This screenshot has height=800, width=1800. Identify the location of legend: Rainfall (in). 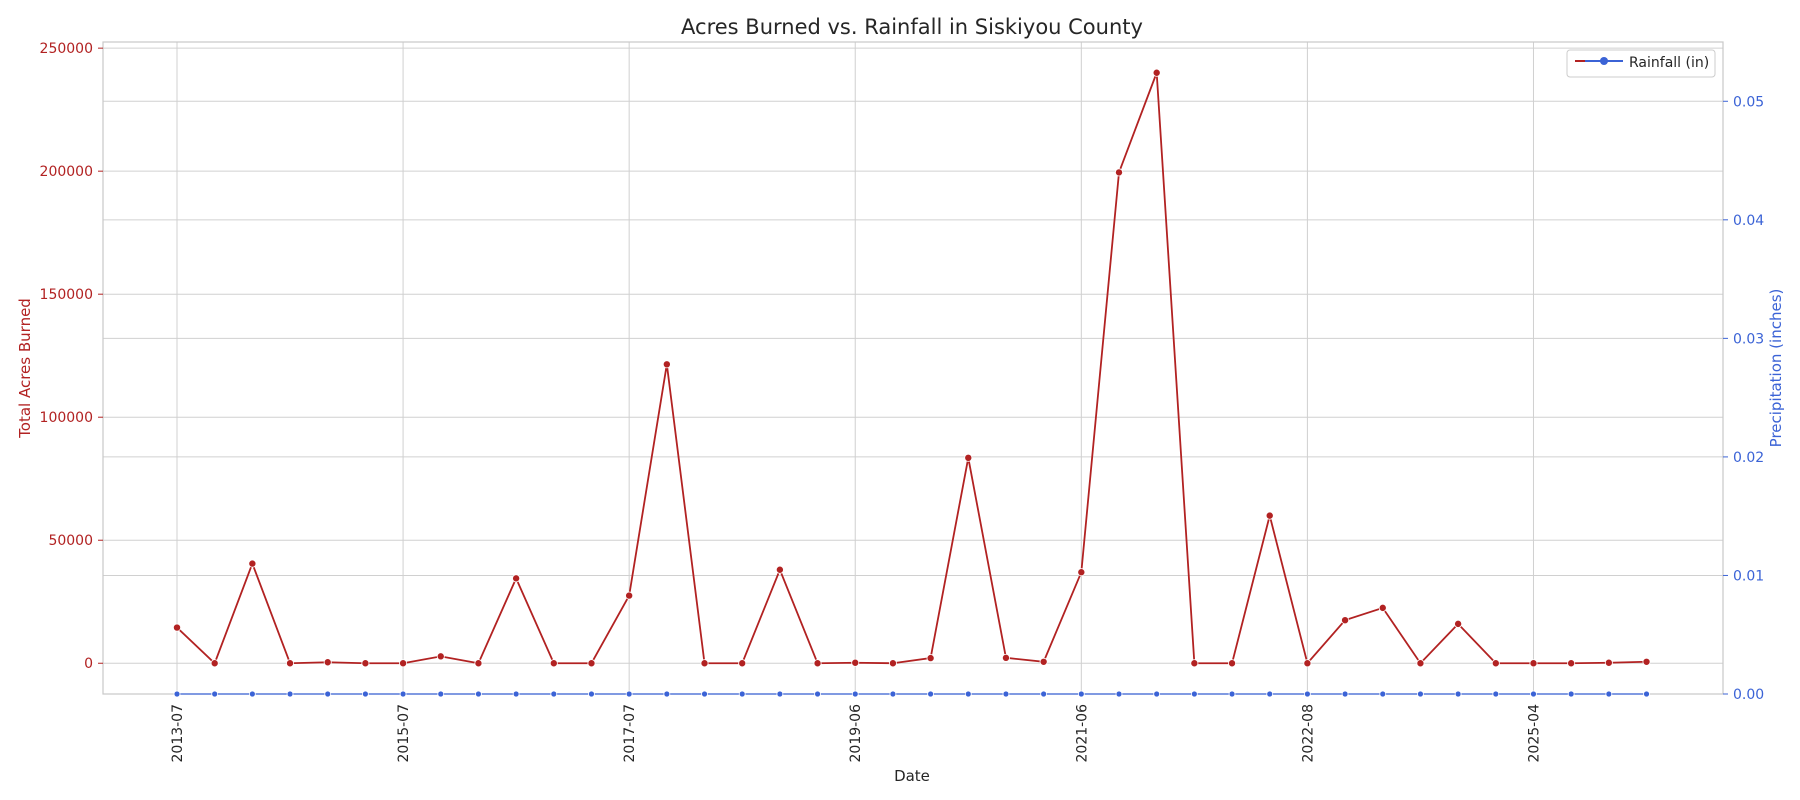
(1641, 63).